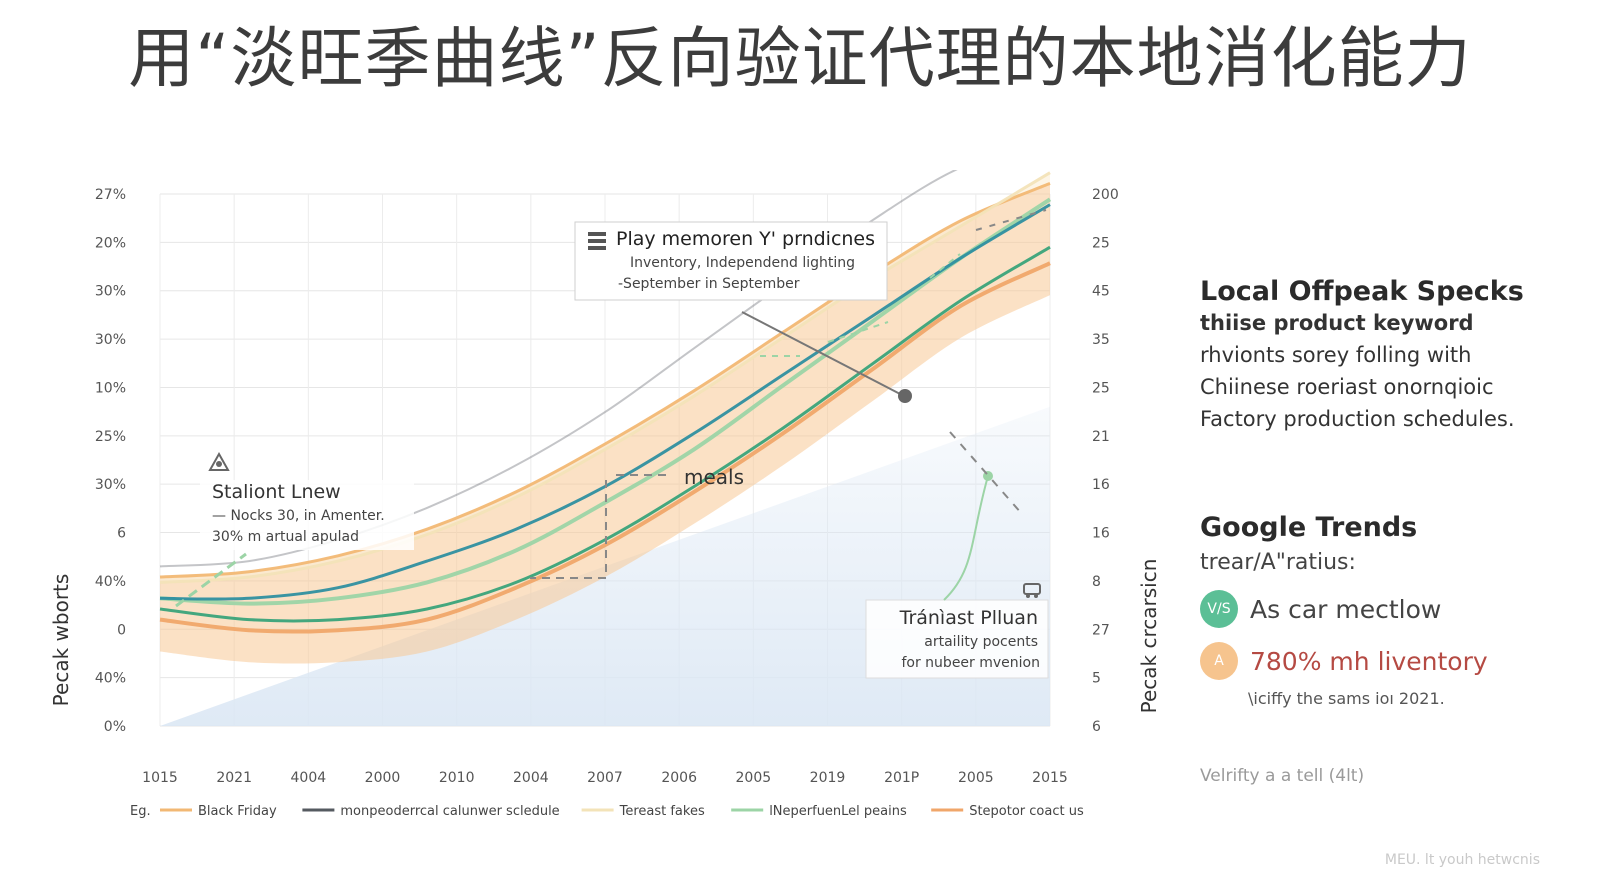 The image size is (1600, 896). Describe the element at coordinates (901, 778) in the screenshot. I see `x-tick-label: 201P` at that location.